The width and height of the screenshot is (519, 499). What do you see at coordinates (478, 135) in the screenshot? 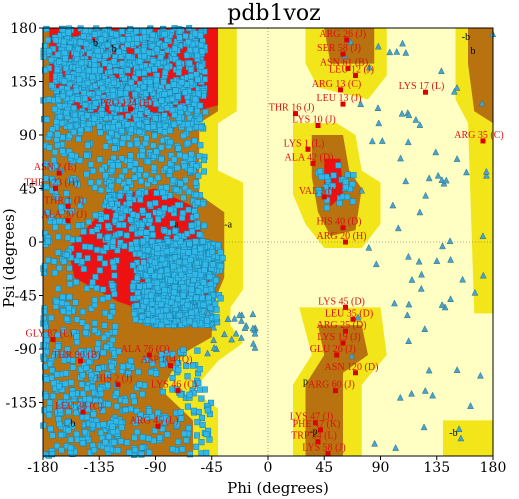
I see `outlier-label: ARG 35 (C)` at bounding box center [478, 135].